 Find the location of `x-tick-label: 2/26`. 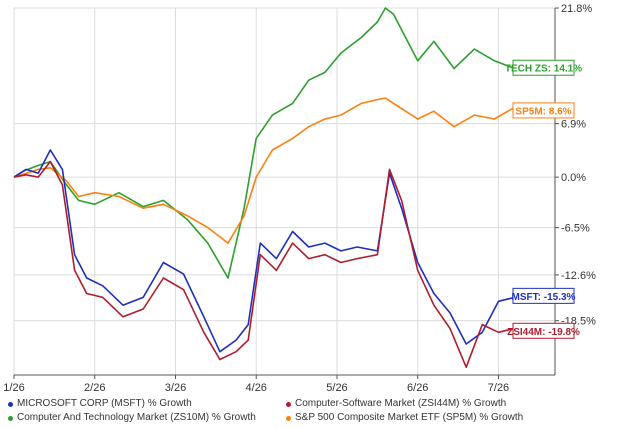

x-tick-label: 2/26 is located at coordinates (94, 388).